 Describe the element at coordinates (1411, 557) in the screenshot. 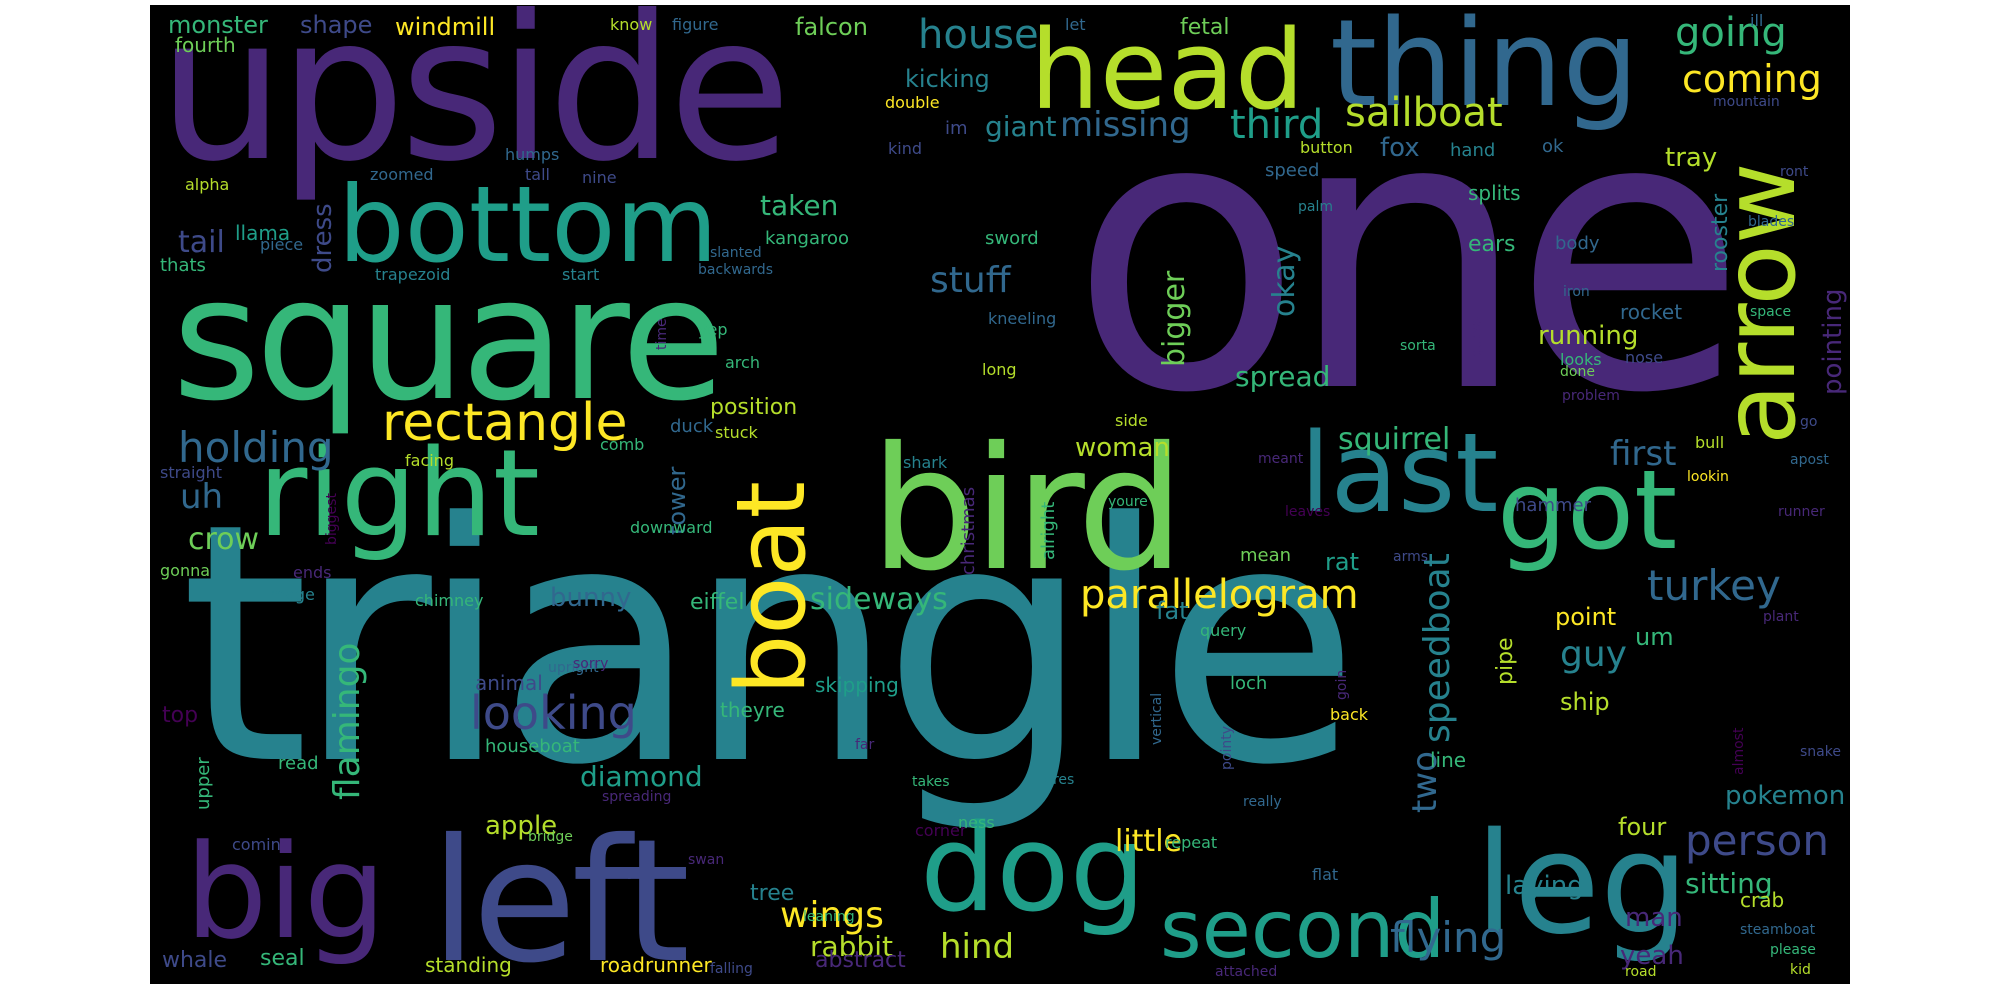

I see `word-arms: arms` at that location.